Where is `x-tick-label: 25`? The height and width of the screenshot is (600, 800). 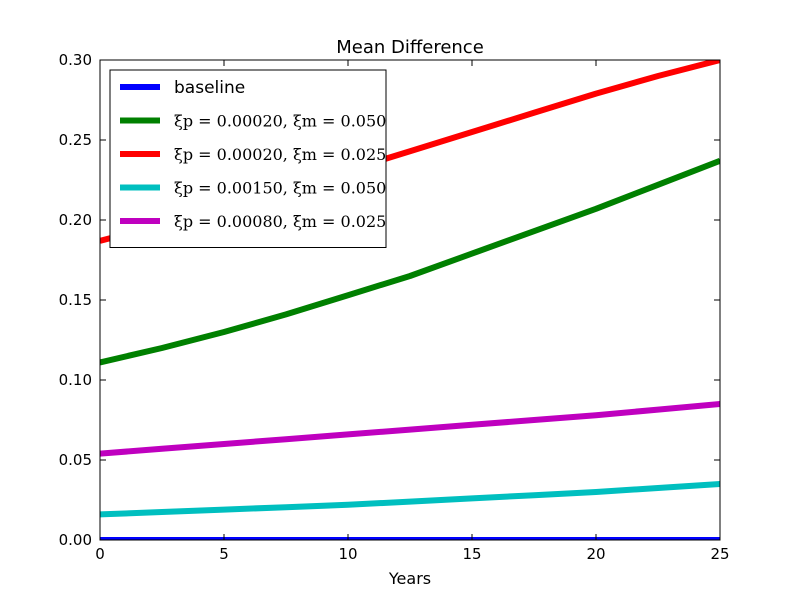
x-tick-label: 25 is located at coordinates (719, 554).